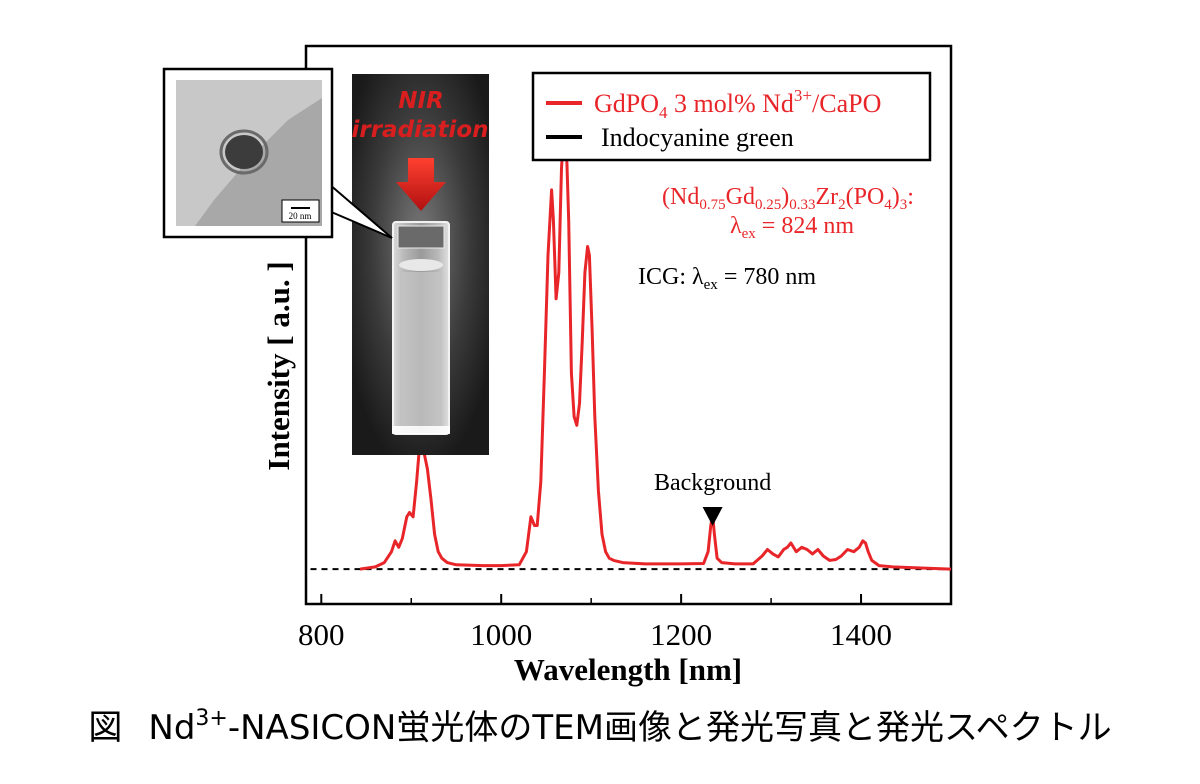  I want to click on caption-nd: Nd, so click(172, 728).